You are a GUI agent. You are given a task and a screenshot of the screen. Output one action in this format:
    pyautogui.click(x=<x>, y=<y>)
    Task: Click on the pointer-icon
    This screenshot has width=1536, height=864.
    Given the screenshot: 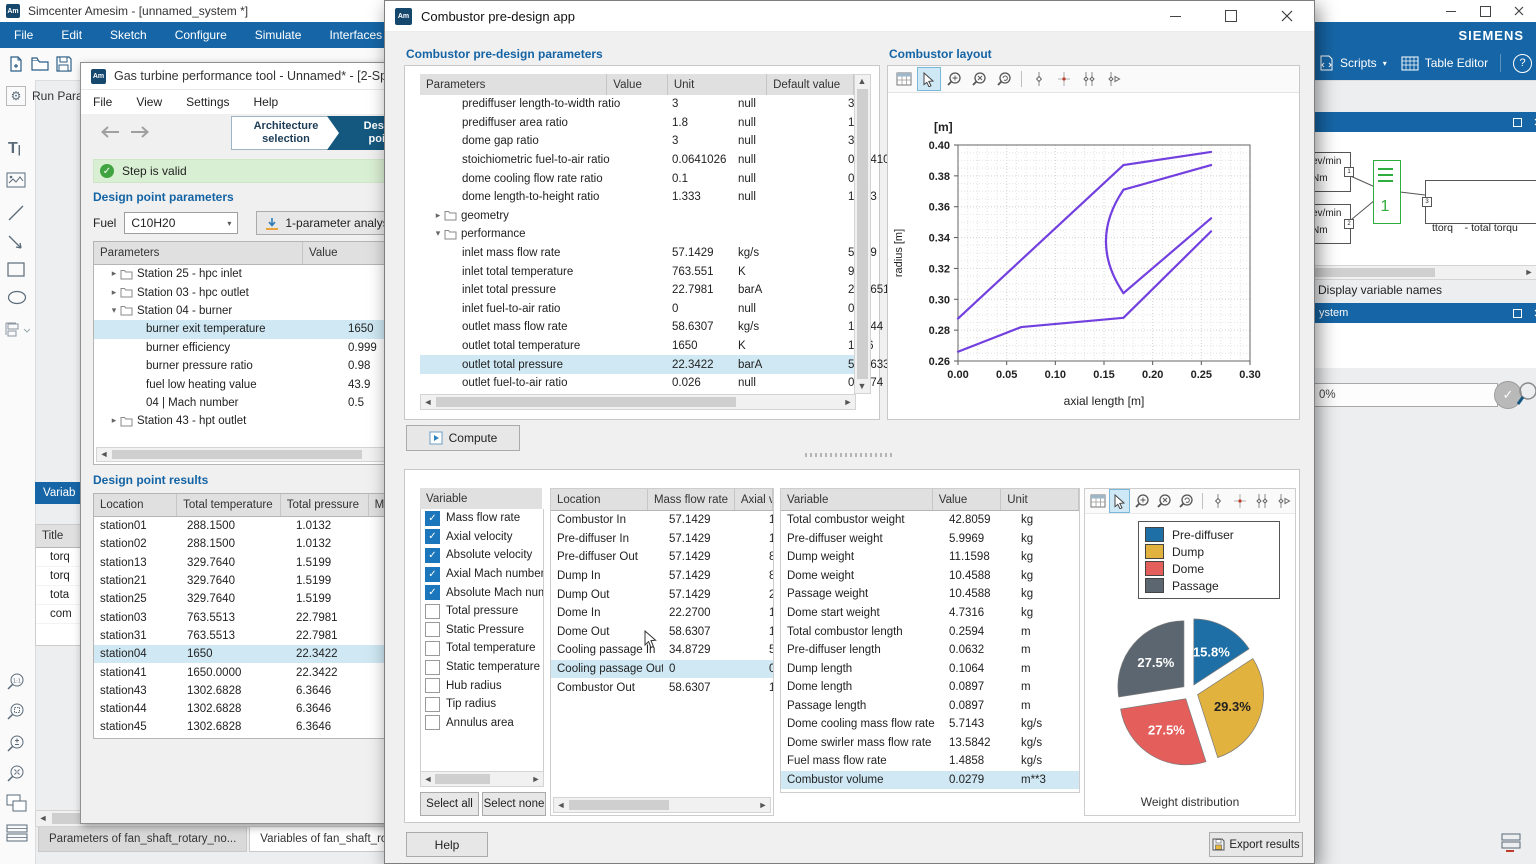 What is the action you would take?
    pyautogui.click(x=929, y=79)
    